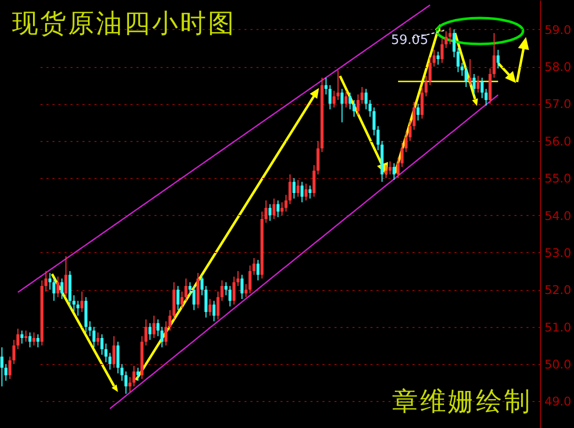 This screenshot has width=574, height=428. I want to click on y-tick-label: 53.0, so click(558, 253).